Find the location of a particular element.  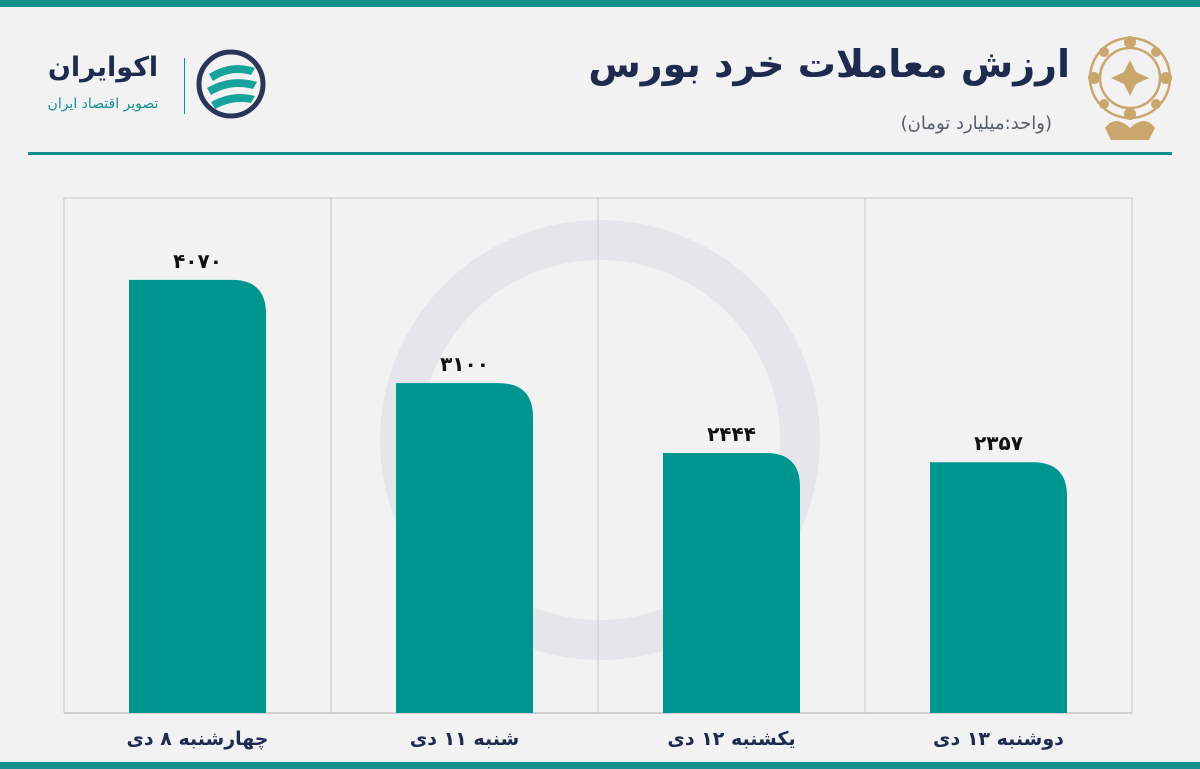

category-label: شنبه ۱۱ دی is located at coordinates (464, 739).